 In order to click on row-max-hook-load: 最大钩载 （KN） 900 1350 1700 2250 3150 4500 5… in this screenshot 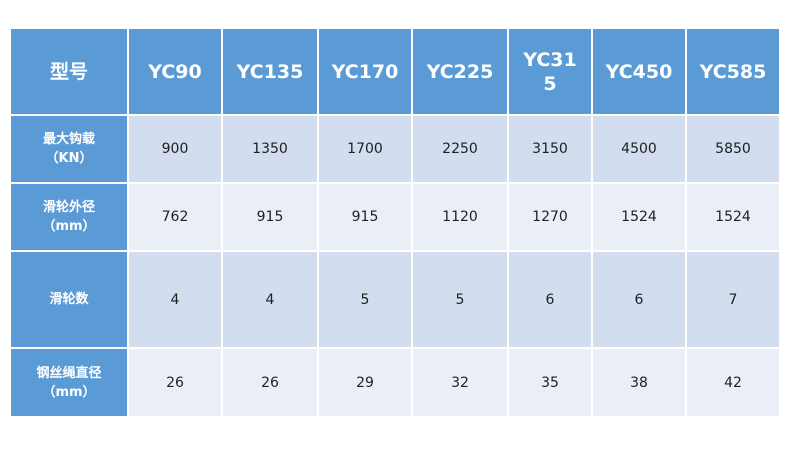, I will do `click(395, 149)`.